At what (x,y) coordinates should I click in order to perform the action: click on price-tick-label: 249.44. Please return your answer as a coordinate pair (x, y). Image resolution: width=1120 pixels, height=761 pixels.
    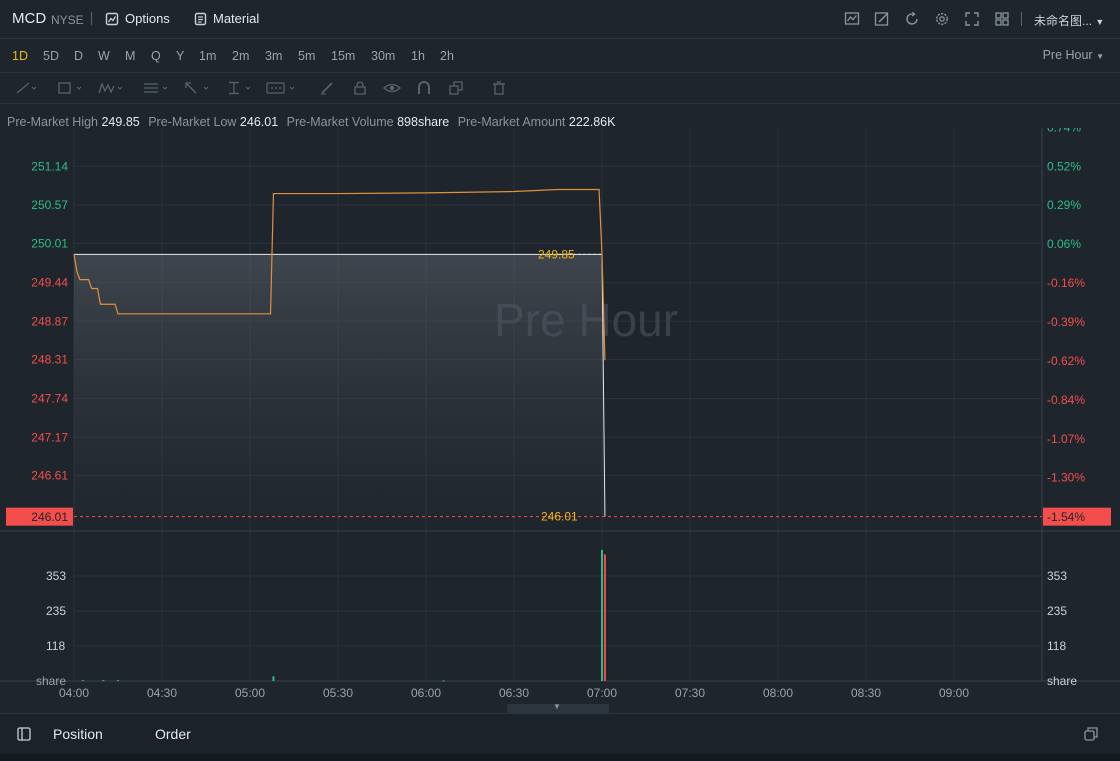
    Looking at the image, I should click on (49, 282).